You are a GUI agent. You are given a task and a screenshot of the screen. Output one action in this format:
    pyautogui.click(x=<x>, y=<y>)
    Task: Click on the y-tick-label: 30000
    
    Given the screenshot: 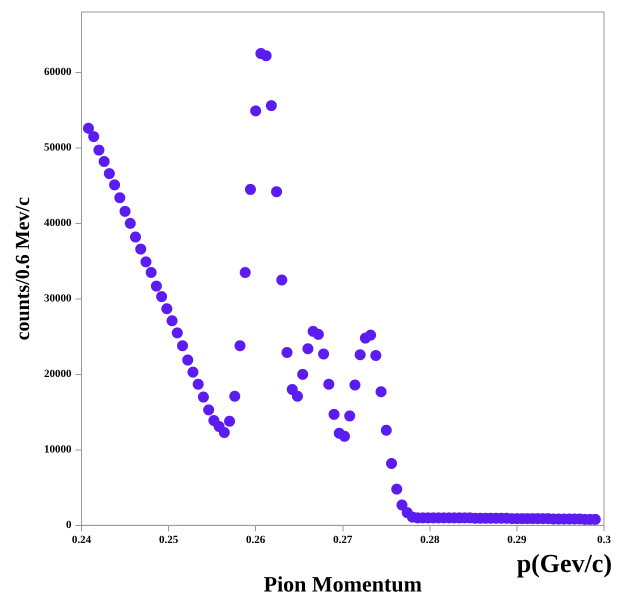 What is the action you would take?
    pyautogui.click(x=58, y=298)
    